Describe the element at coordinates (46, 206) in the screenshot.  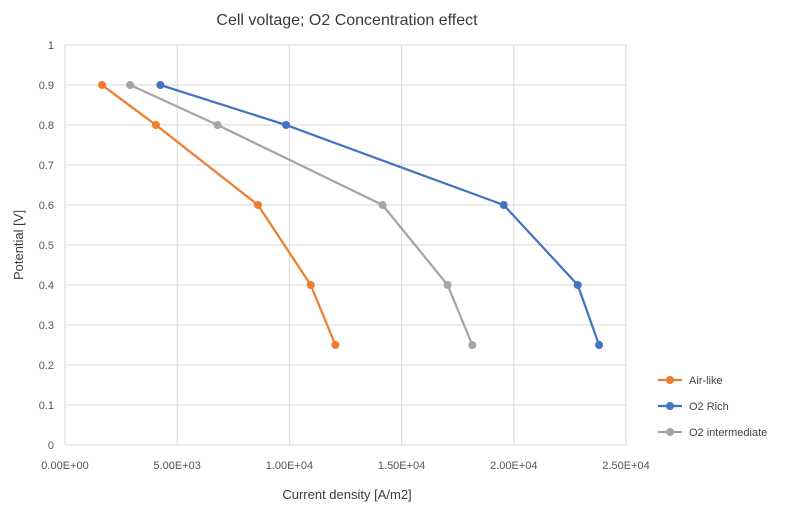
I see `y-tick-label: 0.6` at that location.